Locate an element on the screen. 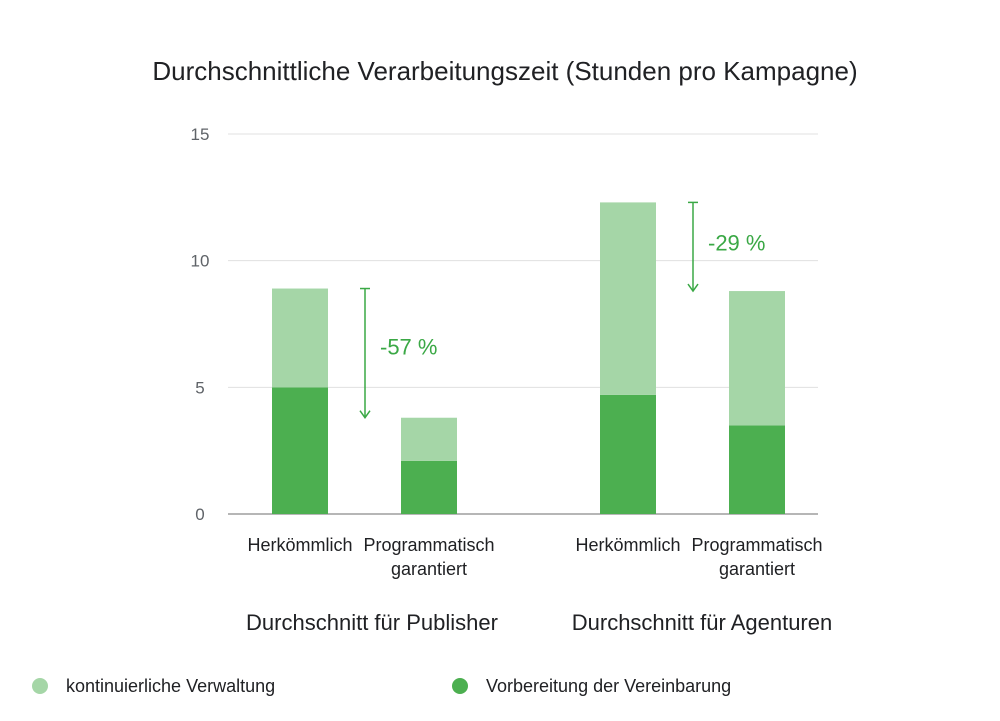 This screenshot has width=1000, height=721. annotation-label: -57 % is located at coordinates (408, 347).